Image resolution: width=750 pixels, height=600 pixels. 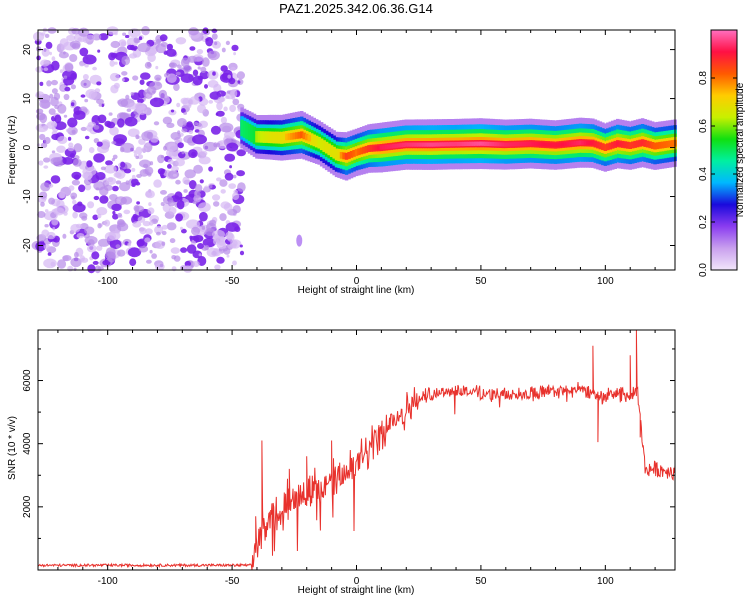 What do you see at coordinates (232, 281) in the screenshot?
I see `spectrogram-xtick-label: -50` at bounding box center [232, 281].